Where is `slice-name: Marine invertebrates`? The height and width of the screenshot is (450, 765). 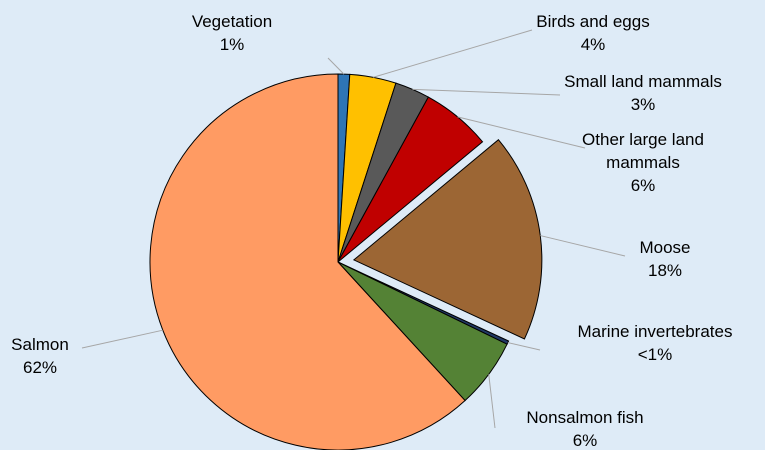
slice-name: Marine invertebrates is located at coordinates (655, 331).